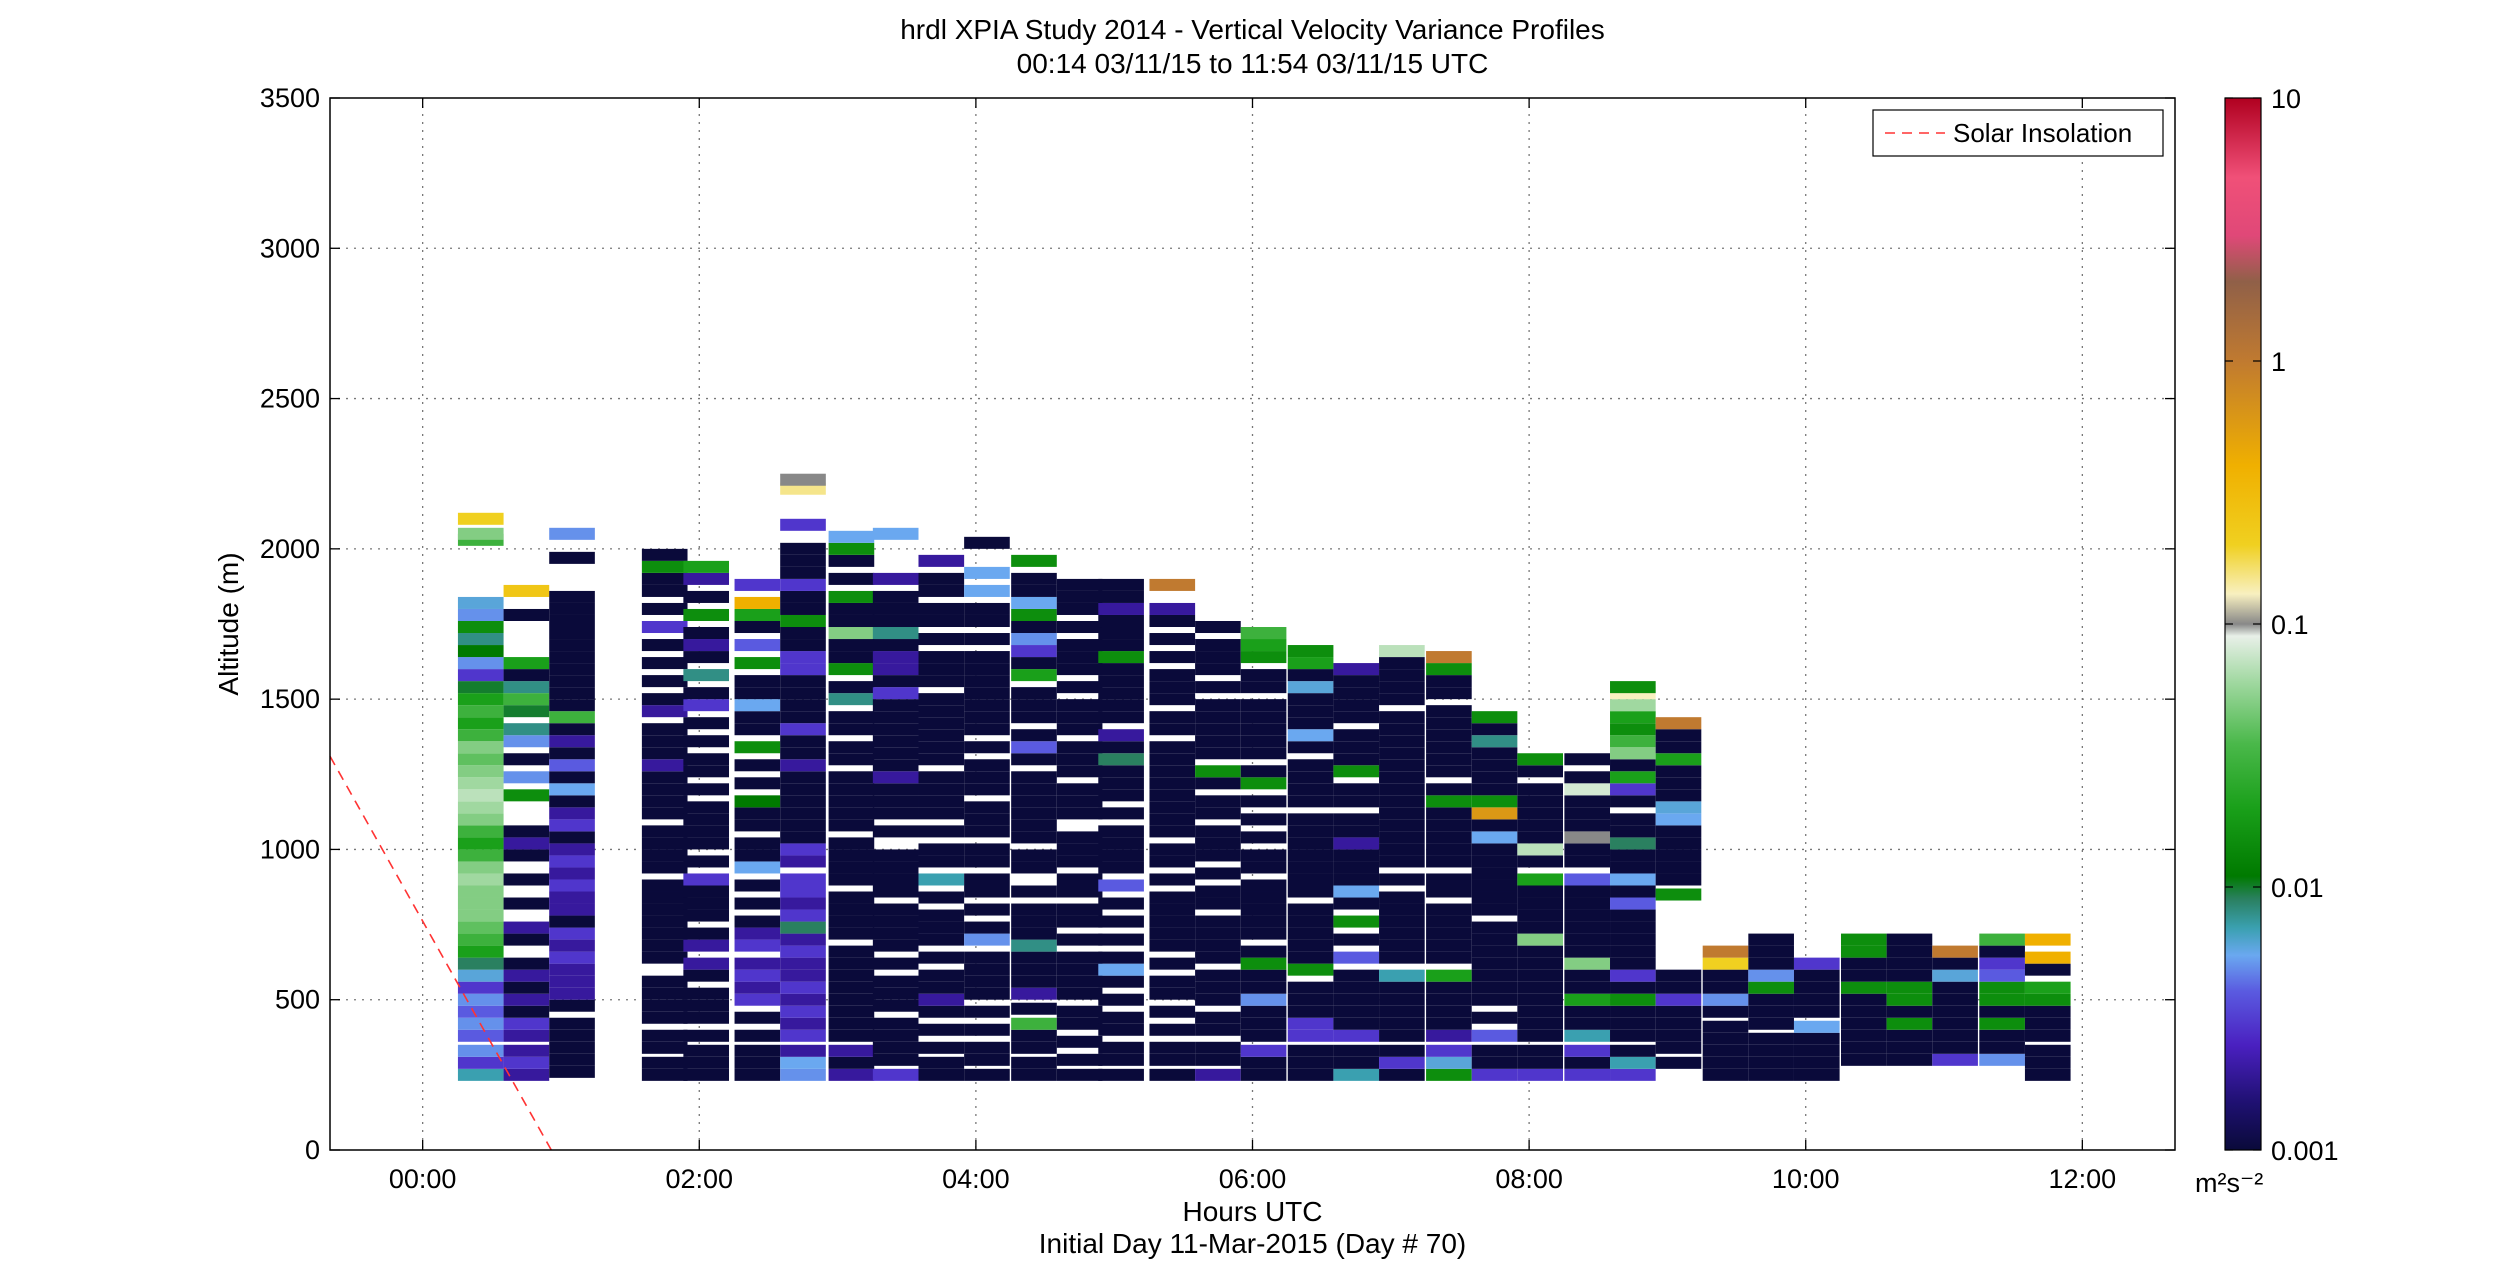  Describe the element at coordinates (1121, 645) in the screenshot. I see `heatmap-cell-p13-c30` at that location.